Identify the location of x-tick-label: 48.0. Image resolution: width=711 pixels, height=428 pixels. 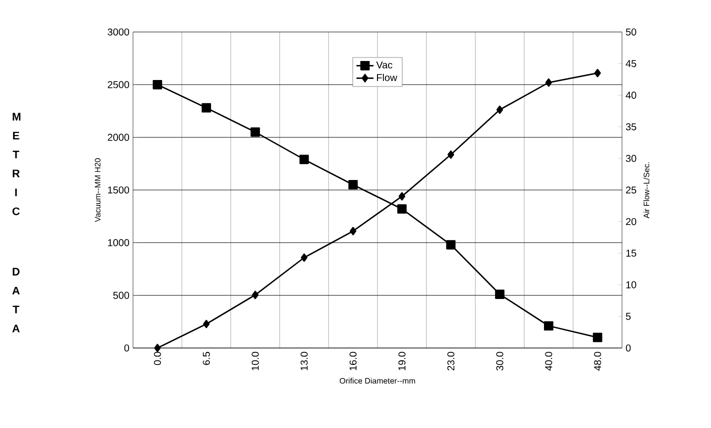
(598, 361).